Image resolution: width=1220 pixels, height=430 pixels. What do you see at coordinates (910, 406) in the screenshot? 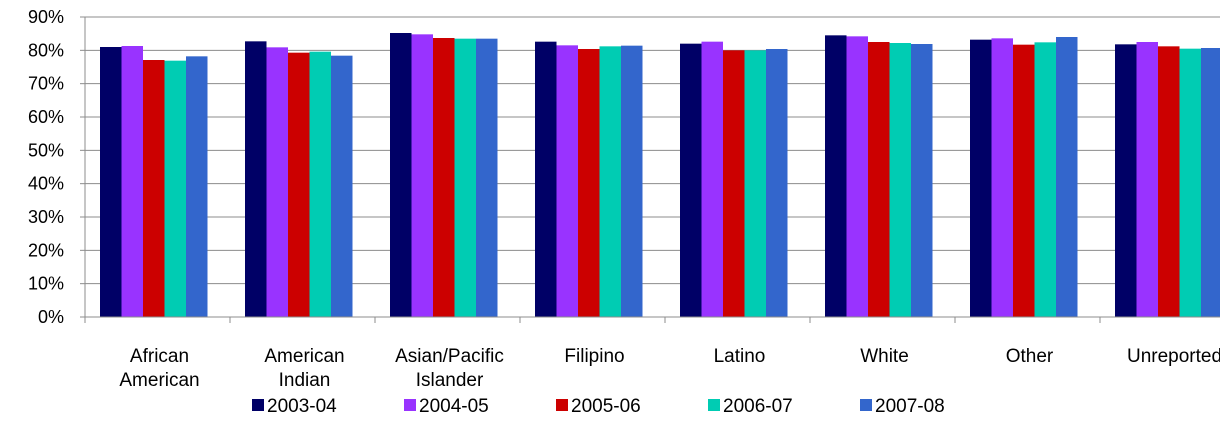
I see `legend-label: 2007-08` at bounding box center [910, 406].